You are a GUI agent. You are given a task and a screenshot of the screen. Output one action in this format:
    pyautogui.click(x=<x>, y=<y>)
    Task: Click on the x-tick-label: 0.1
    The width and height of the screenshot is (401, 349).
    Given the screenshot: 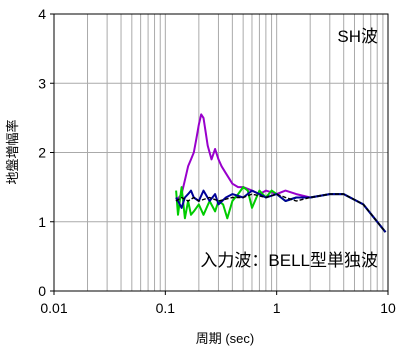 What is the action you would take?
    pyautogui.click(x=166, y=308)
    